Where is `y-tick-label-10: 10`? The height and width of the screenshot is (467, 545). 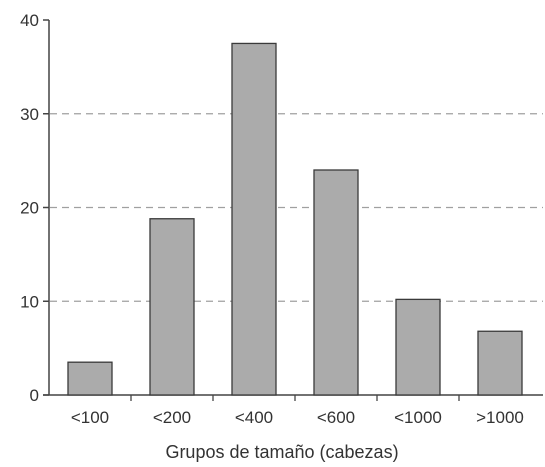 y-tick-label-10: 10 is located at coordinates (29, 301).